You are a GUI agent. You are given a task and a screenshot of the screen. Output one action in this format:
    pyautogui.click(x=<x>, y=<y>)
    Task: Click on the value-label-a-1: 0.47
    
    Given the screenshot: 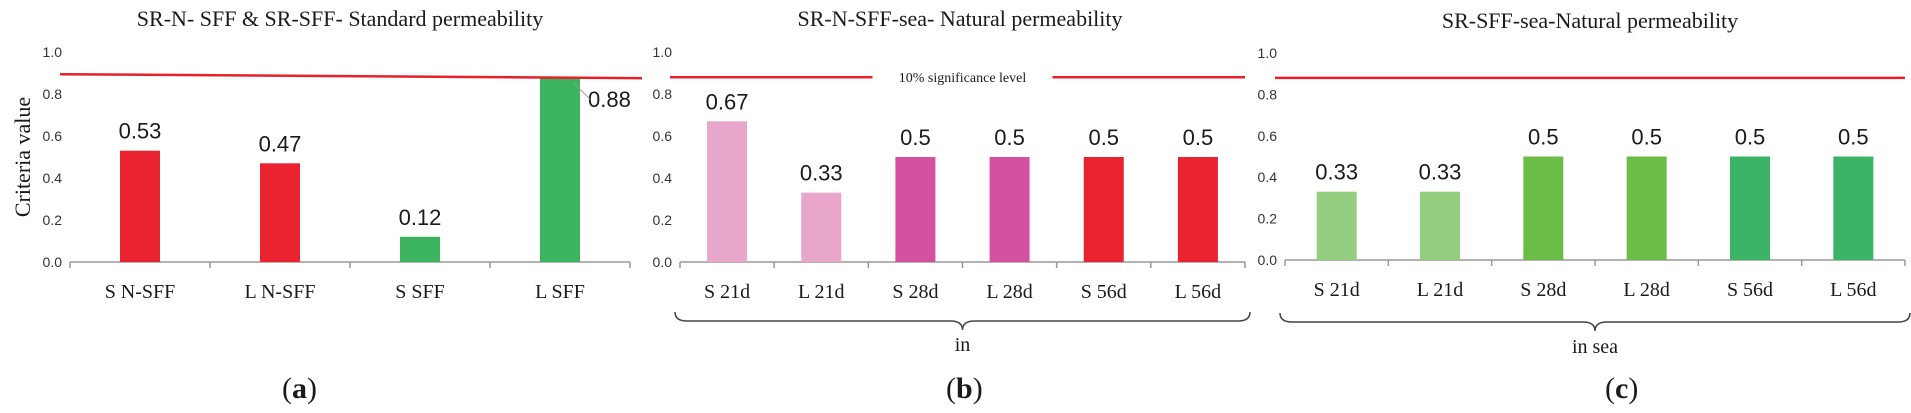 What is the action you would take?
    pyautogui.click(x=280, y=143)
    